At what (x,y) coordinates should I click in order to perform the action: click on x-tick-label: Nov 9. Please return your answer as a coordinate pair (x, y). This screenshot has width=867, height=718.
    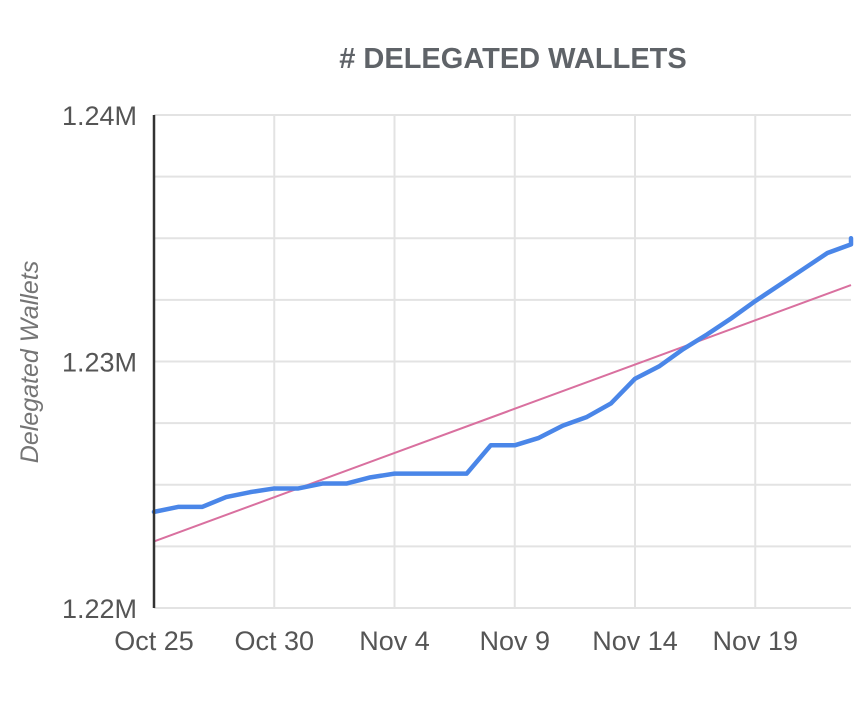
    Looking at the image, I should click on (514, 641).